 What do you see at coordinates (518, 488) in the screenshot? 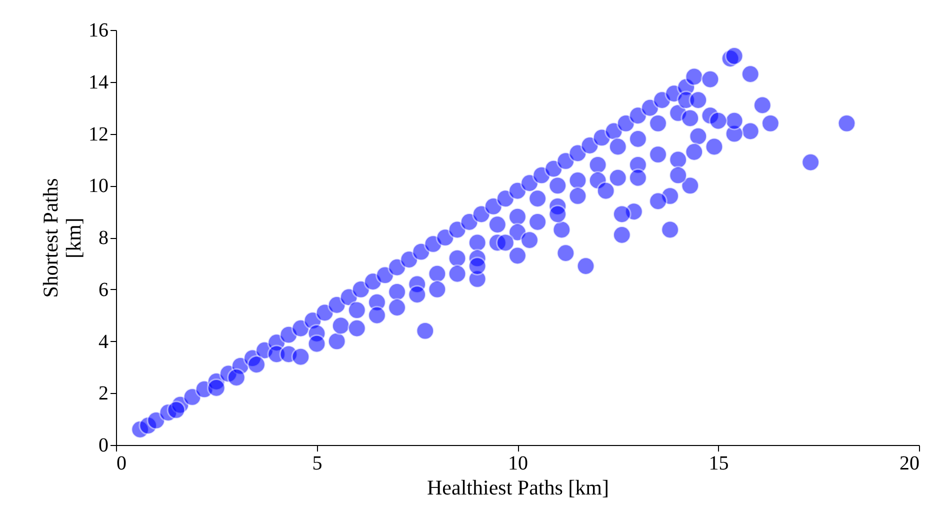
I see `x-axis-title: Healthiest Paths [km]` at bounding box center [518, 488].